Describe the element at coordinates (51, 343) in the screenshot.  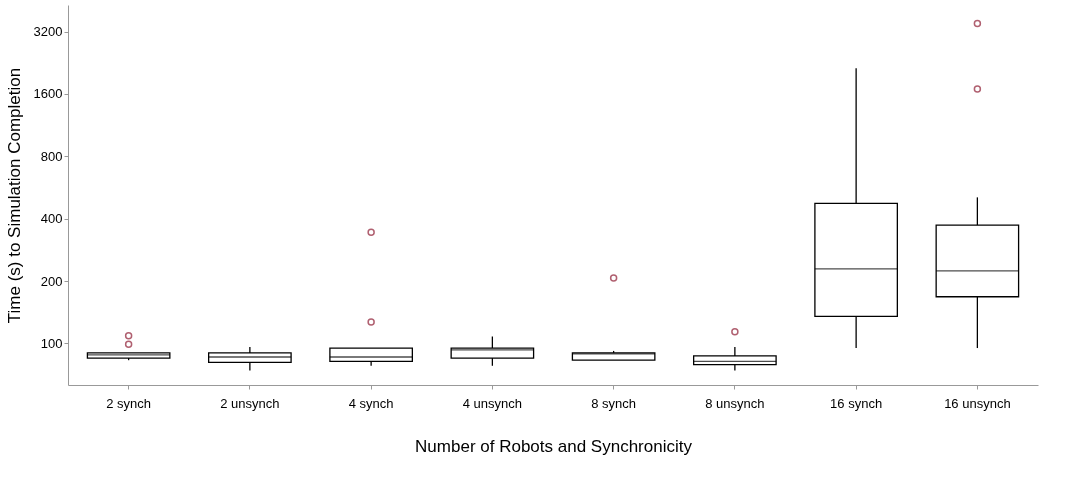
I see `y-tick-label: 100` at that location.